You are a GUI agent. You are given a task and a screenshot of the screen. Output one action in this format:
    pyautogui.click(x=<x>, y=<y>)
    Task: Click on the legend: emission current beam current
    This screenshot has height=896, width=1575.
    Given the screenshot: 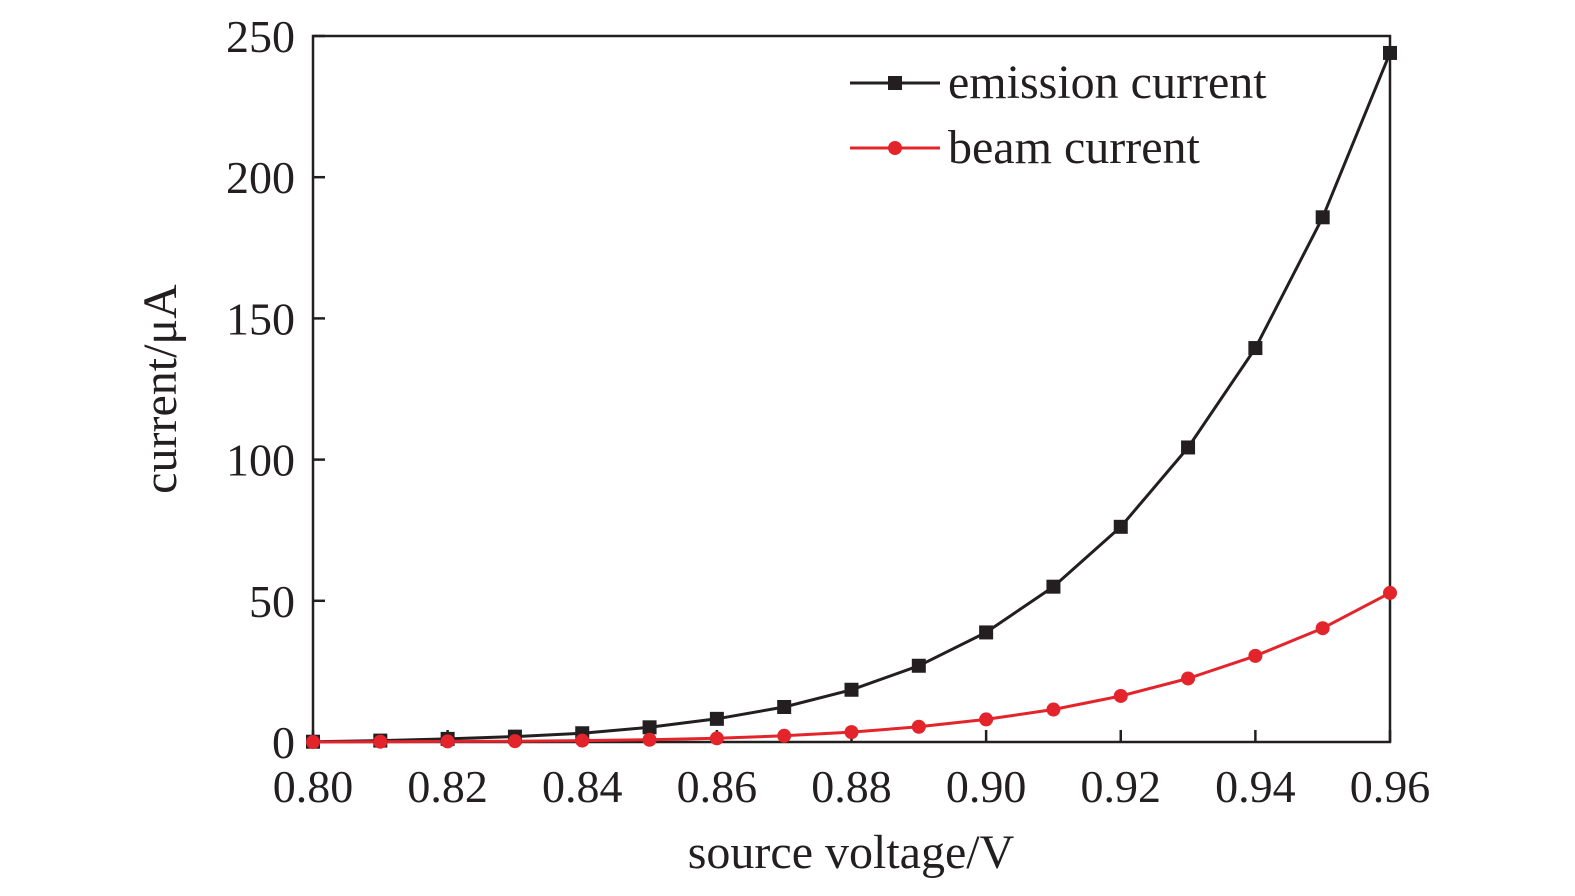 What is the action you would take?
    pyautogui.click(x=1058, y=115)
    